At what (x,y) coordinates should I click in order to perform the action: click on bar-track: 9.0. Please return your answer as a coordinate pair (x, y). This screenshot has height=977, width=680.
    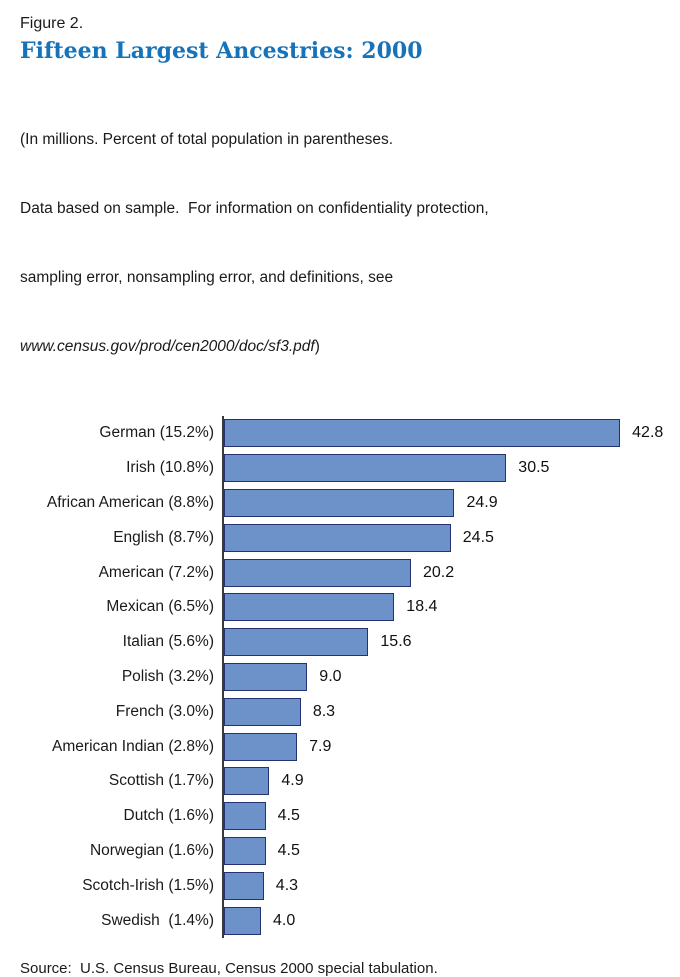
    Looking at the image, I should click on (422, 677).